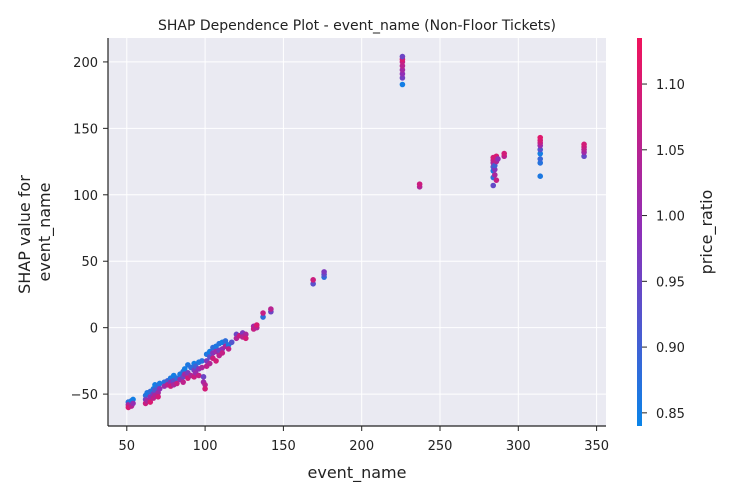  I want to click on colorbar-tick-label-1: 0.90, so click(670, 348).